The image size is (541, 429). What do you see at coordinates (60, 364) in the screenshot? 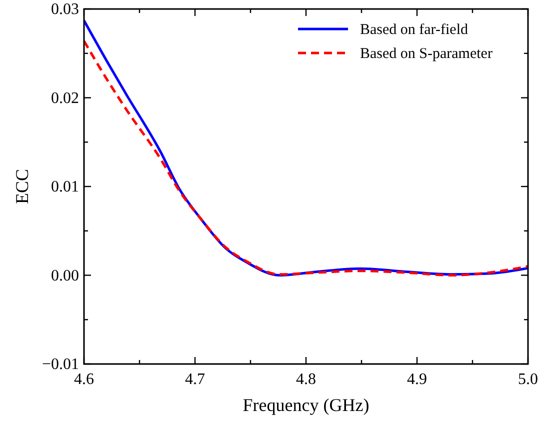
I see `y-tick-label: −0.01` at bounding box center [60, 364].